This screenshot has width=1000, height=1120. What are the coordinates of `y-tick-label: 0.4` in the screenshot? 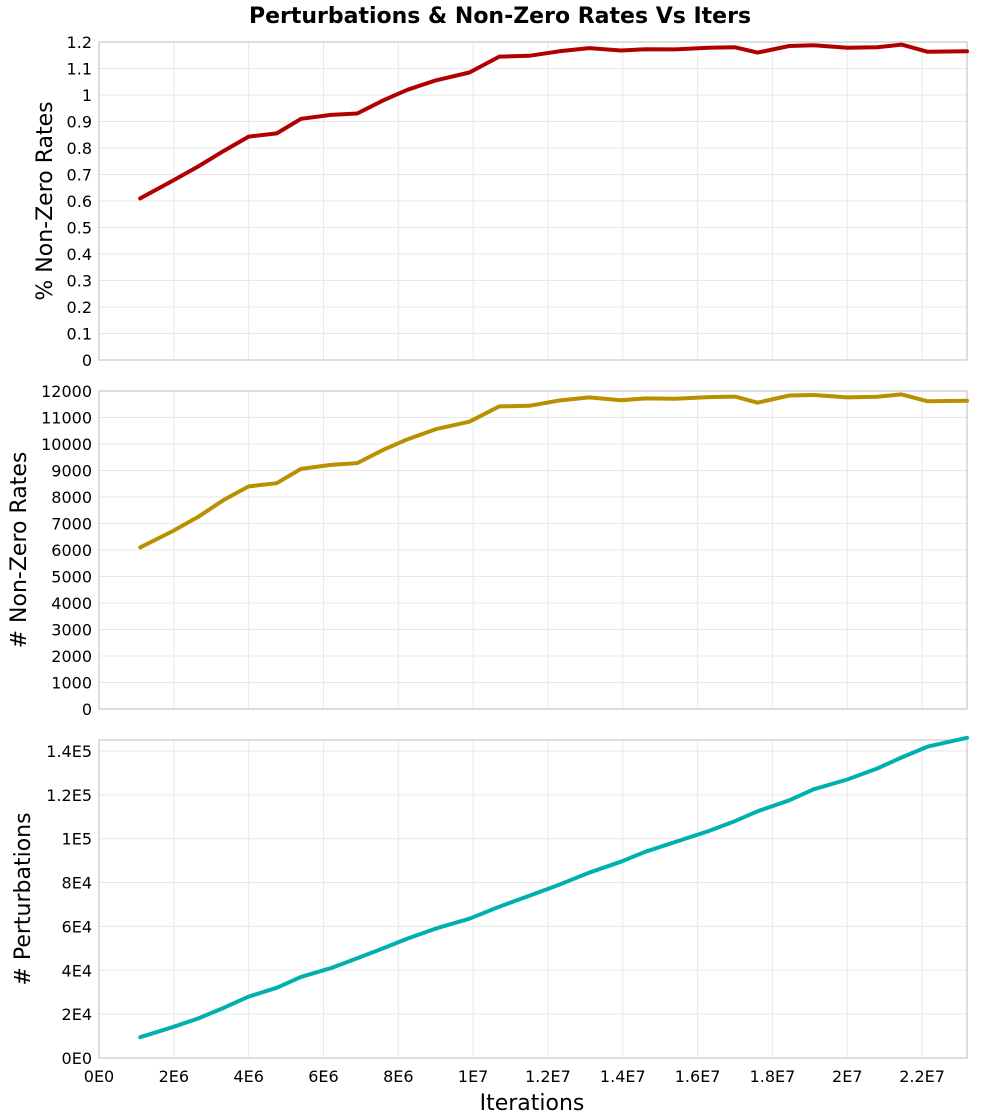 It's located at (79, 254).